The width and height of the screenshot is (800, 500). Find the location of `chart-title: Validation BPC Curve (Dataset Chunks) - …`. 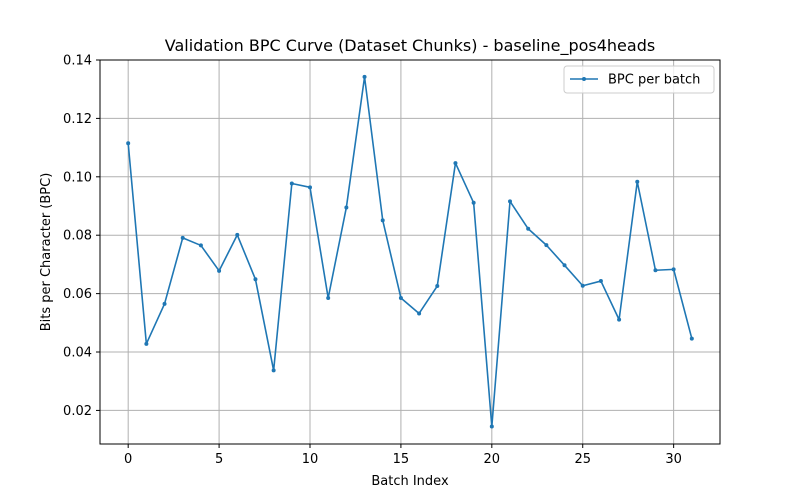

chart-title: Validation BPC Curve (Dataset Chunks) - … is located at coordinates (410, 46).